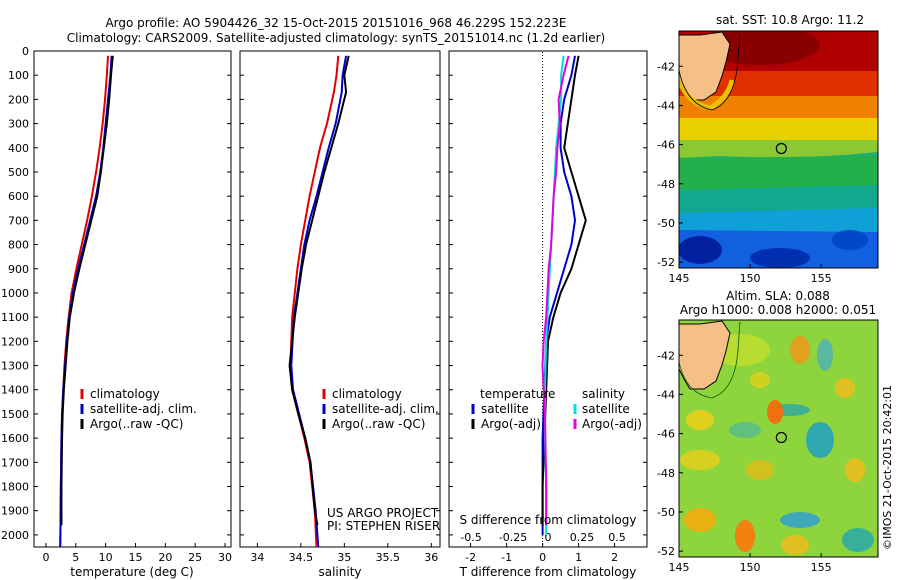  What do you see at coordinates (225, 557) in the screenshot?
I see `x-tick-label: 30` at bounding box center [225, 557].